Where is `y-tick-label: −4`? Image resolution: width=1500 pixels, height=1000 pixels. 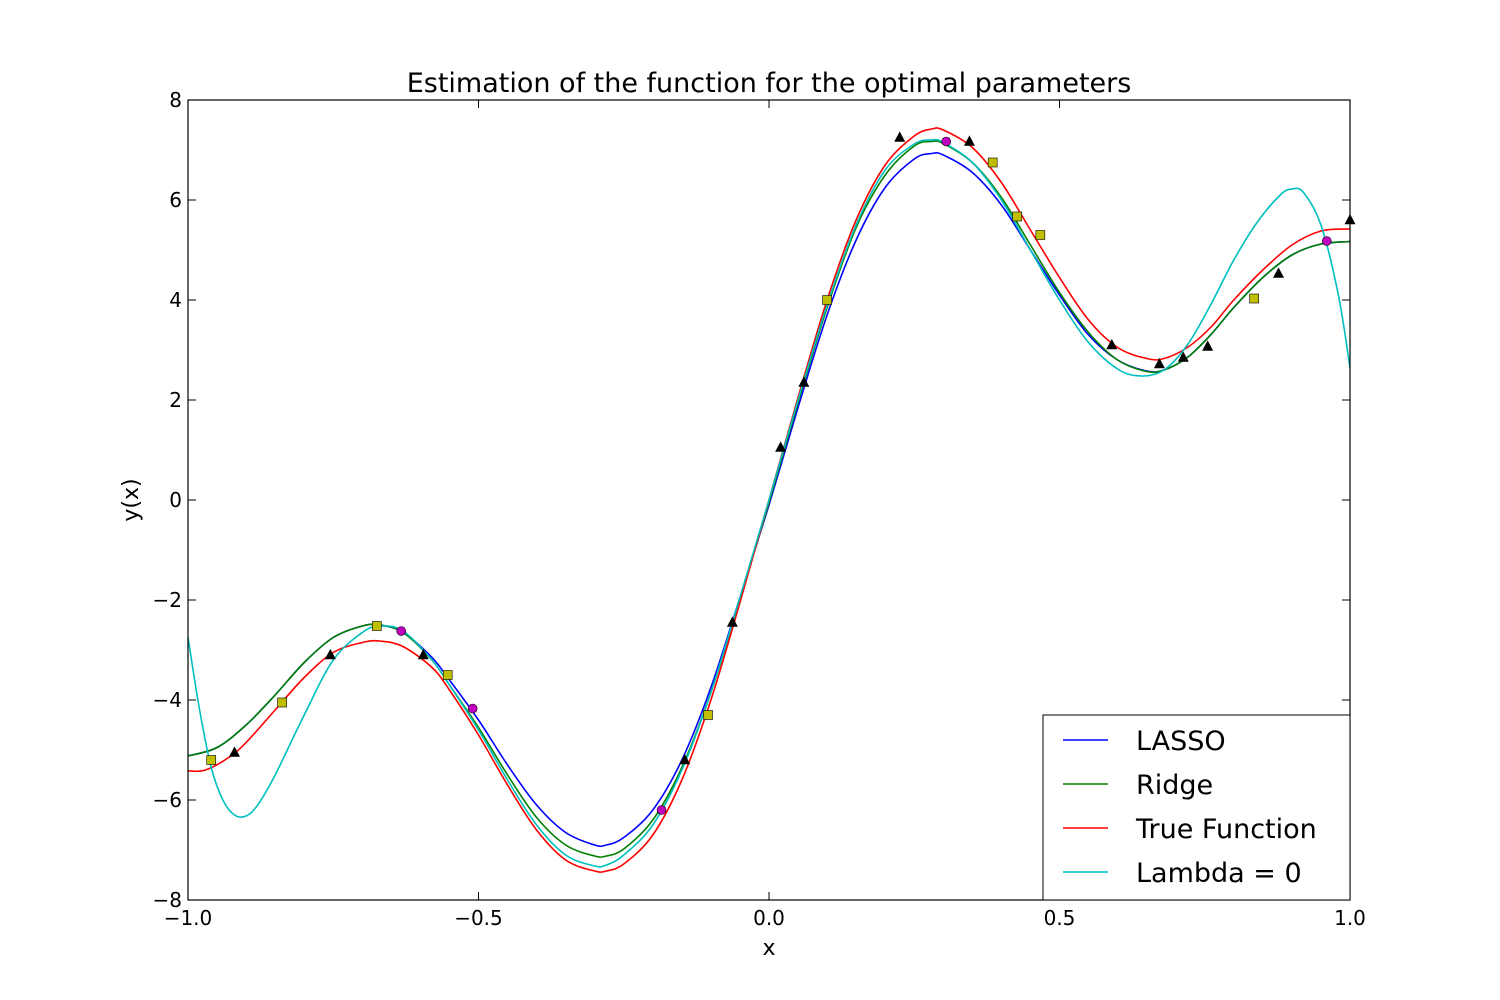 y-tick-label: −4 is located at coordinates (167, 700).